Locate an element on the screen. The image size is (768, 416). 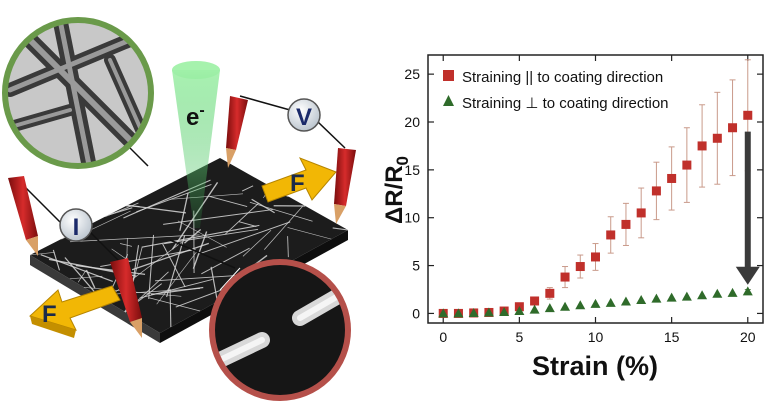
y-tick-label: 25 is located at coordinates (412, 74).